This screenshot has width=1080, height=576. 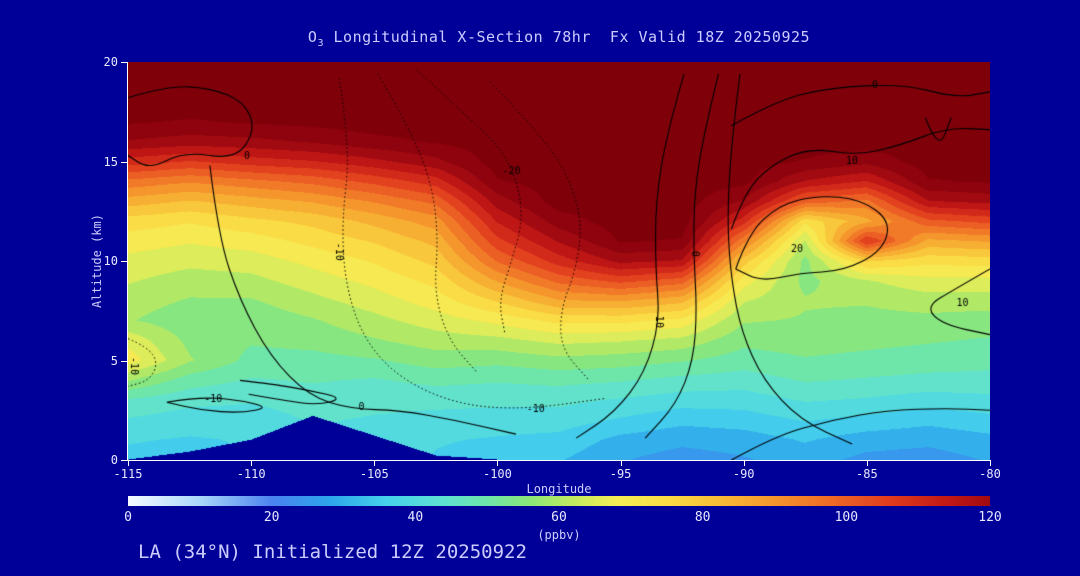 I want to click on y-tick-label: 0, so click(x=114, y=460).